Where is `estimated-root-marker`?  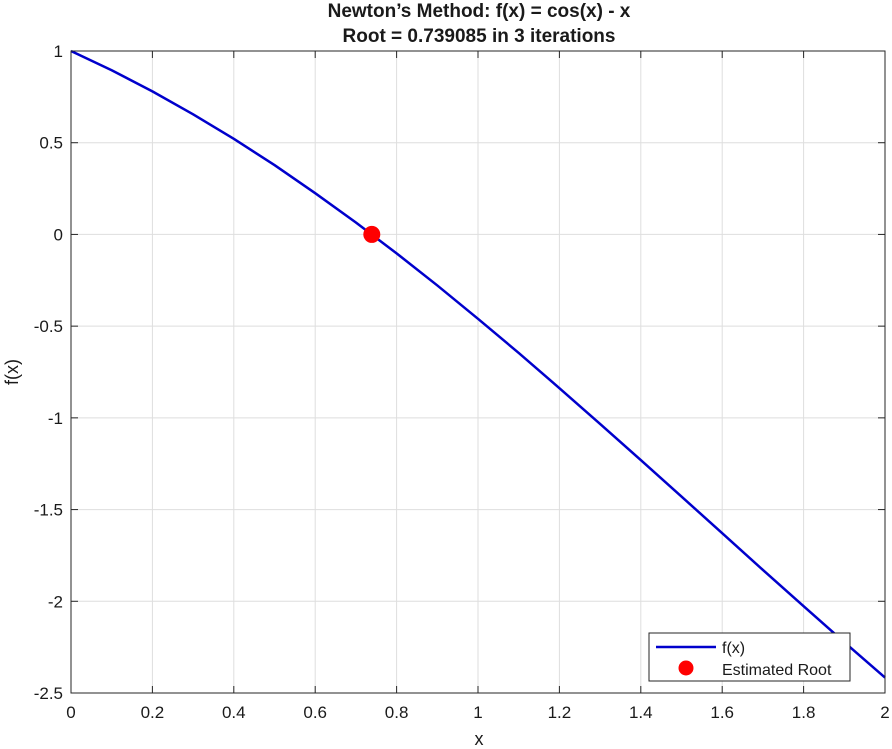 estimated-root-marker is located at coordinates (372, 234).